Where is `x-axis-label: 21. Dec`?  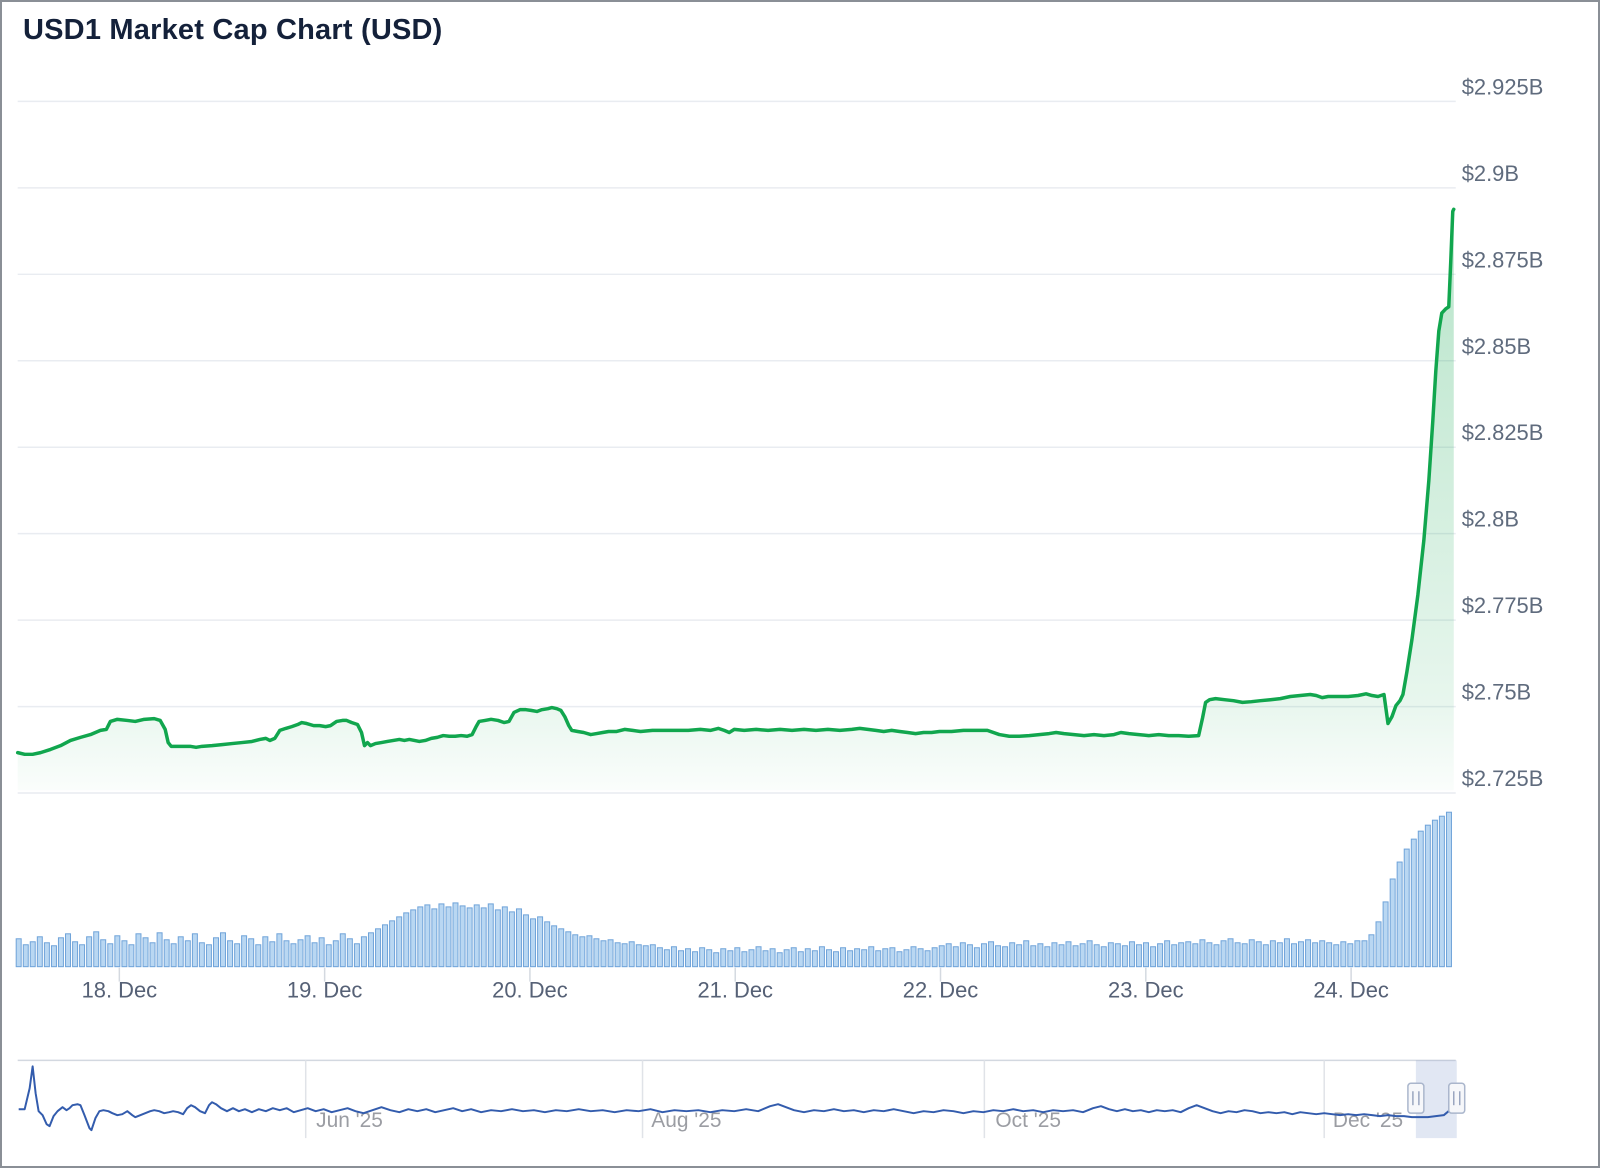 x-axis-label: 21. Dec is located at coordinates (735, 990).